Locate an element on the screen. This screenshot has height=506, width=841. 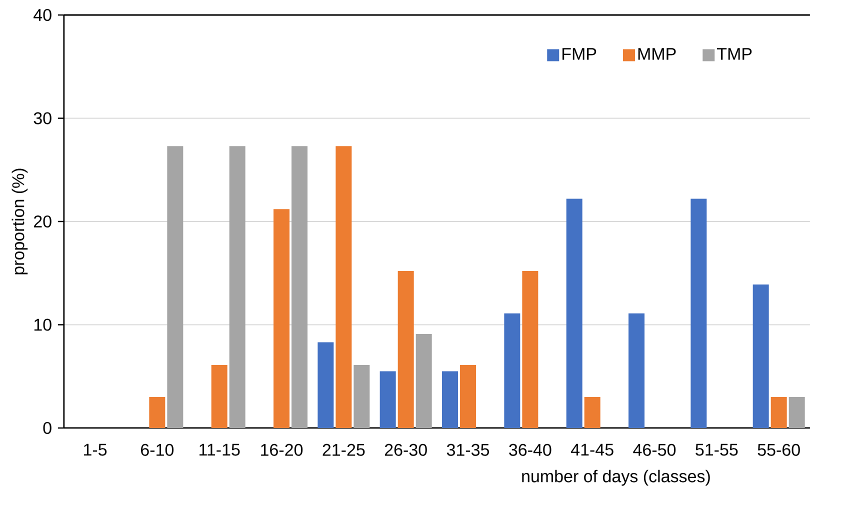
y-tick-label: 0 is located at coordinates (47, 428).